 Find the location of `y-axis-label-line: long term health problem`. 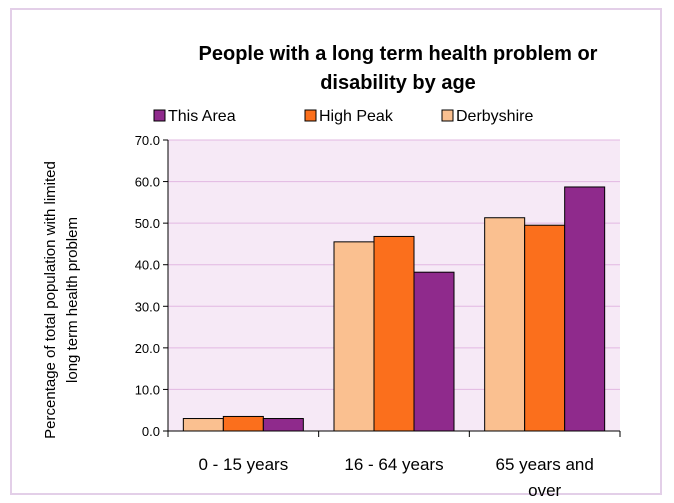

y-axis-label-line: long term health problem is located at coordinates (72, 300).